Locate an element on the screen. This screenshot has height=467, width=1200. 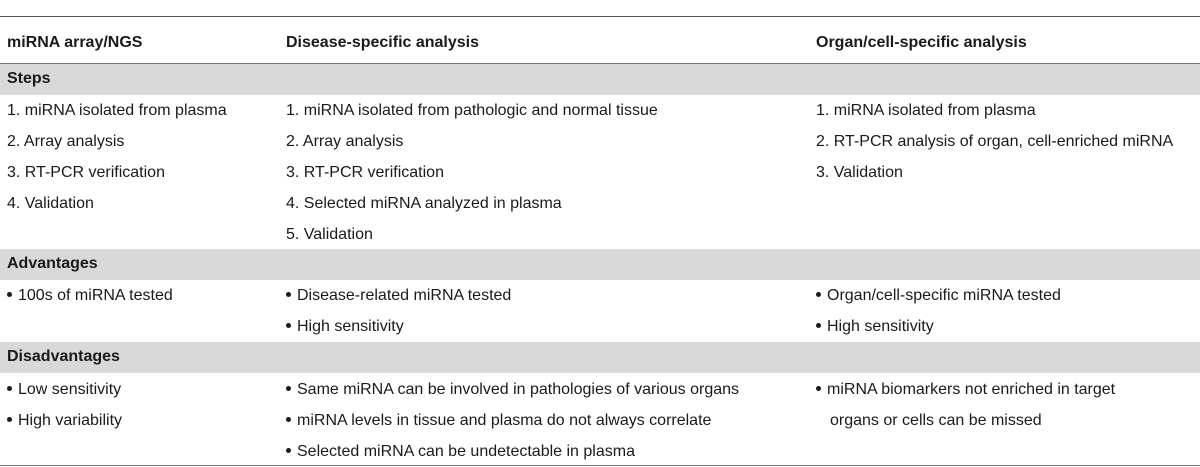
section-label-advantages: Advantages is located at coordinates (52, 263).